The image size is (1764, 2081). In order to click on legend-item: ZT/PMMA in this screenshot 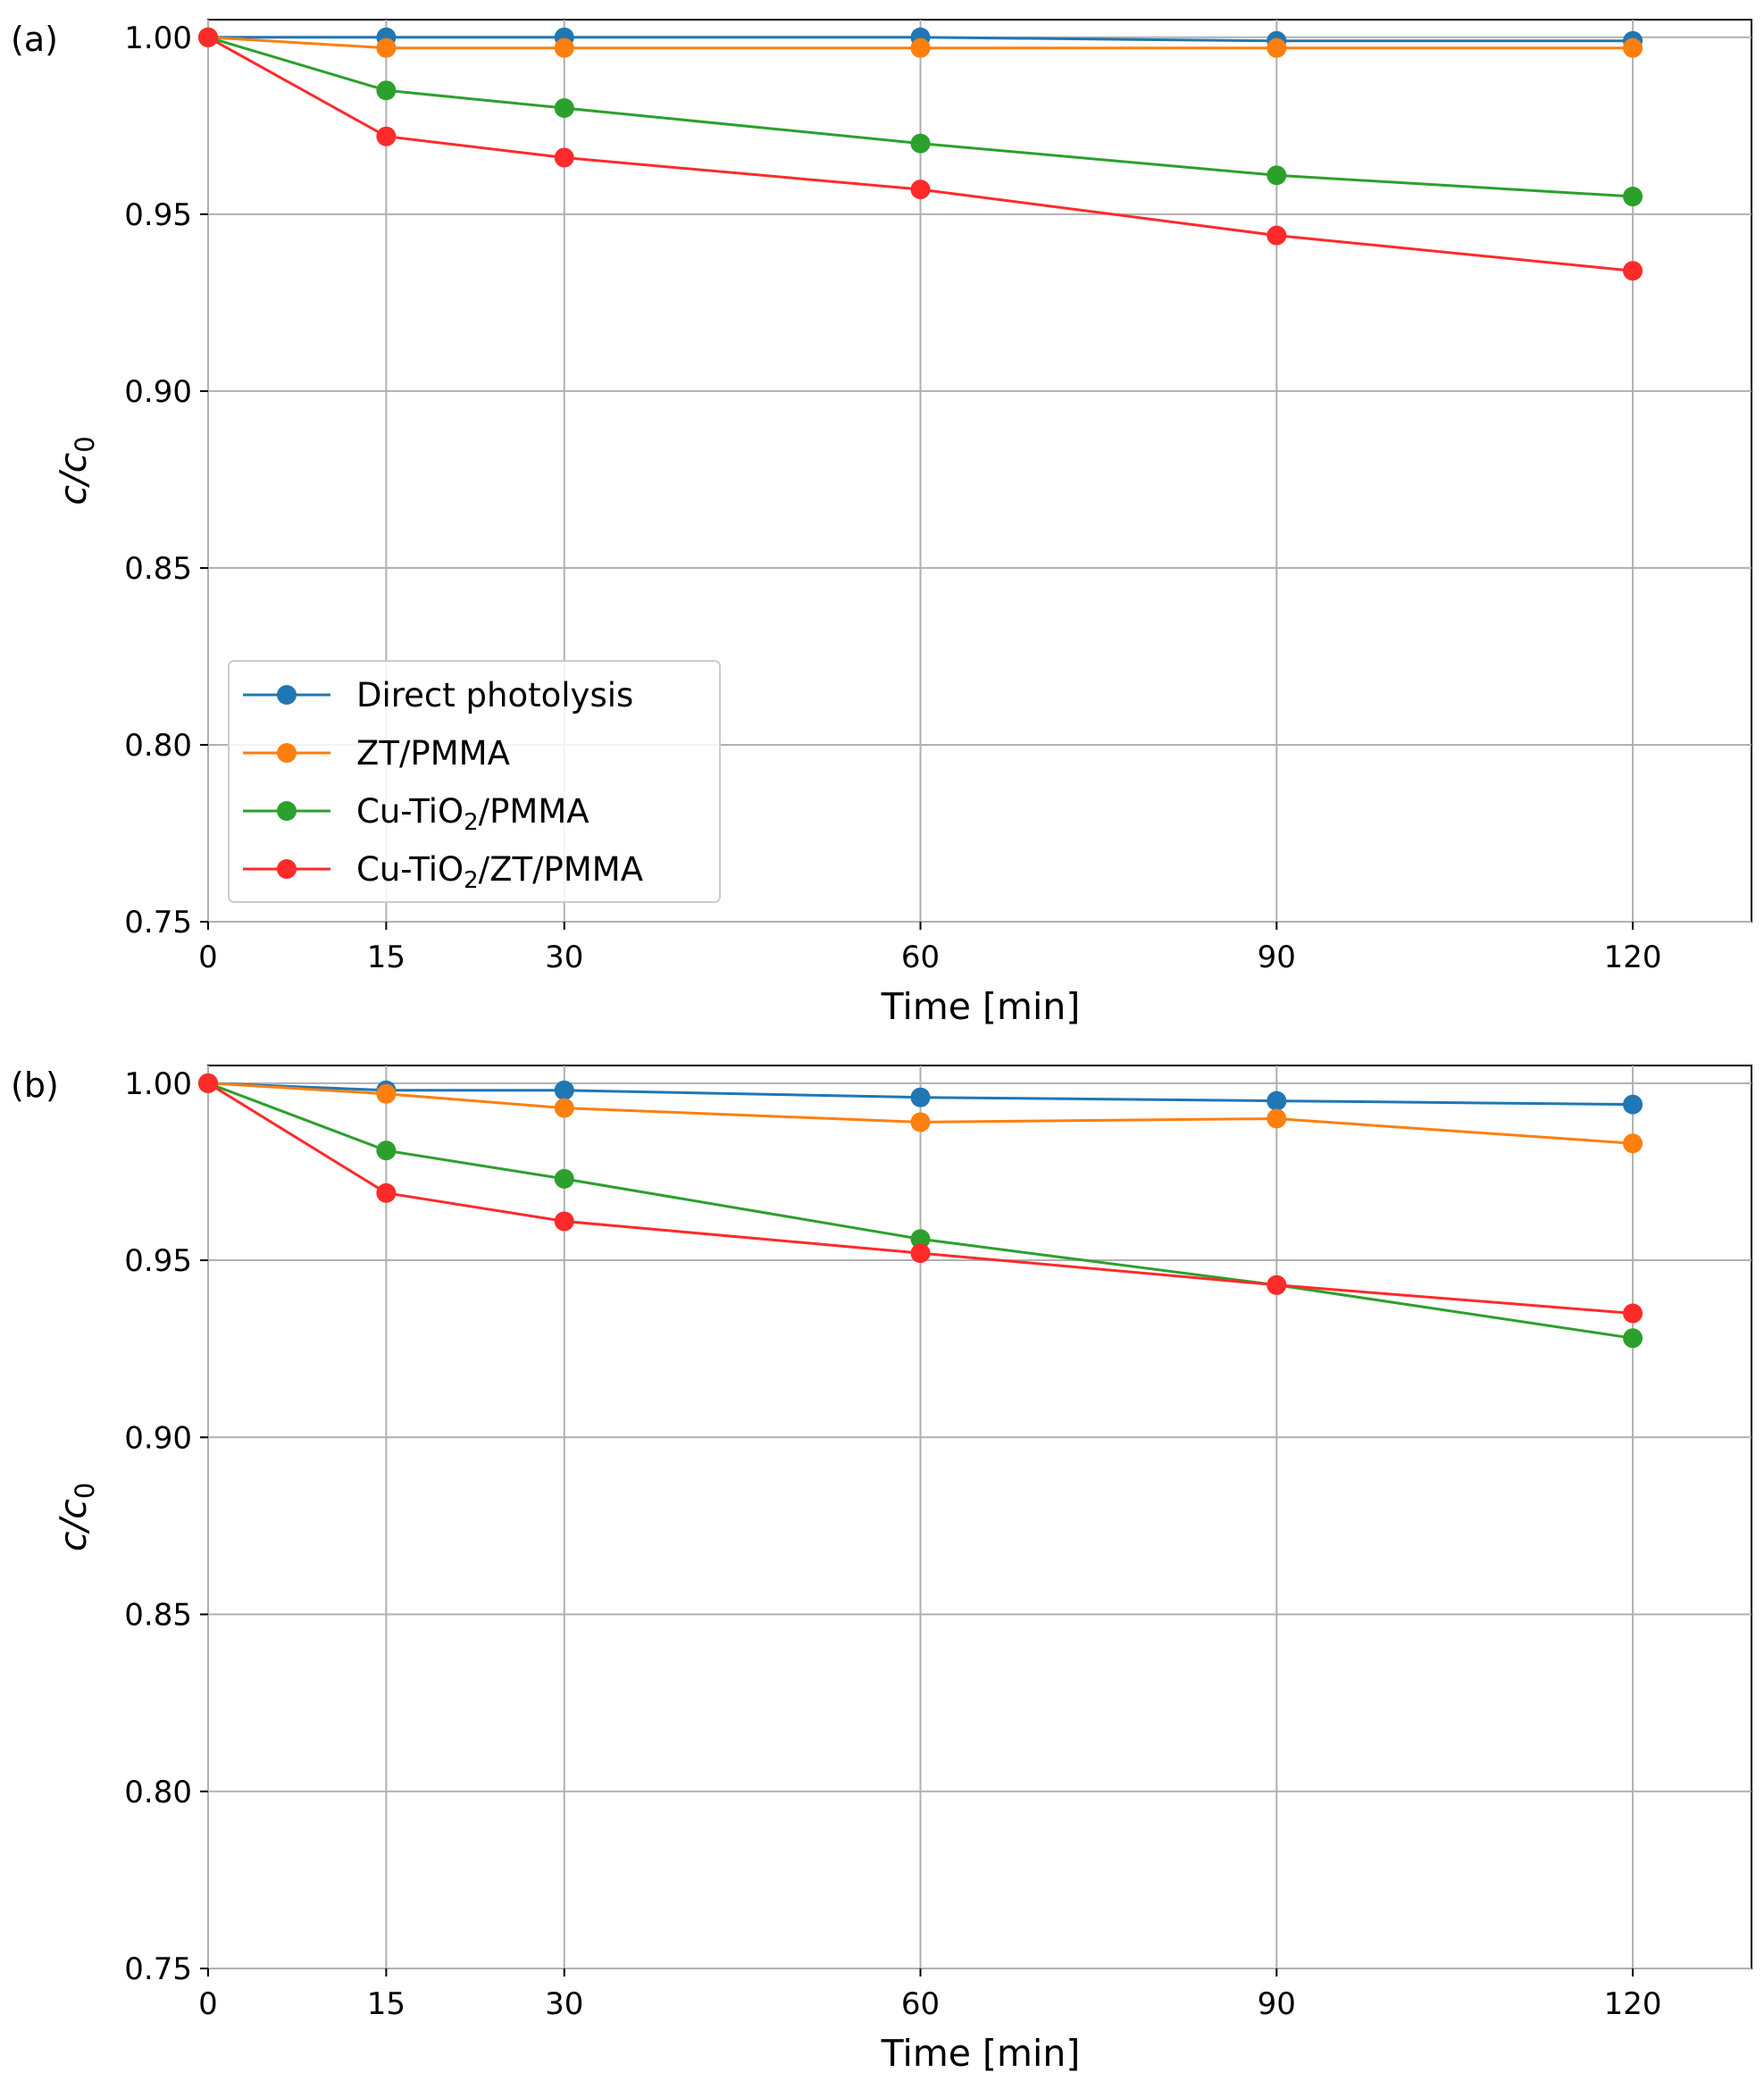, I will do `click(376, 753)`.